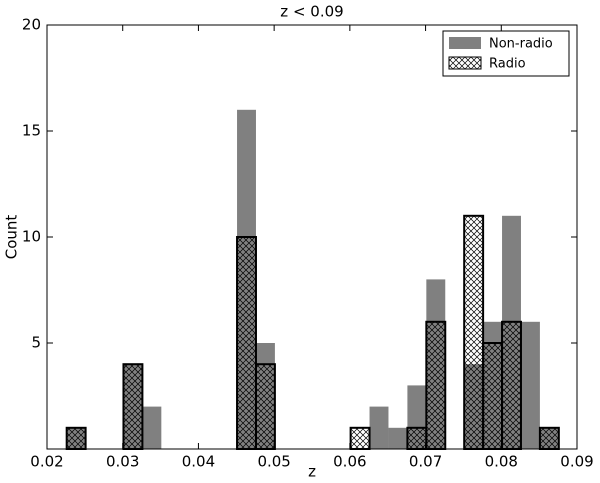 Image resolution: width=600 pixels, height=483 pixels. What do you see at coordinates (576, 462) in the screenshot?
I see `x-tick-label: 0.09` at bounding box center [576, 462].